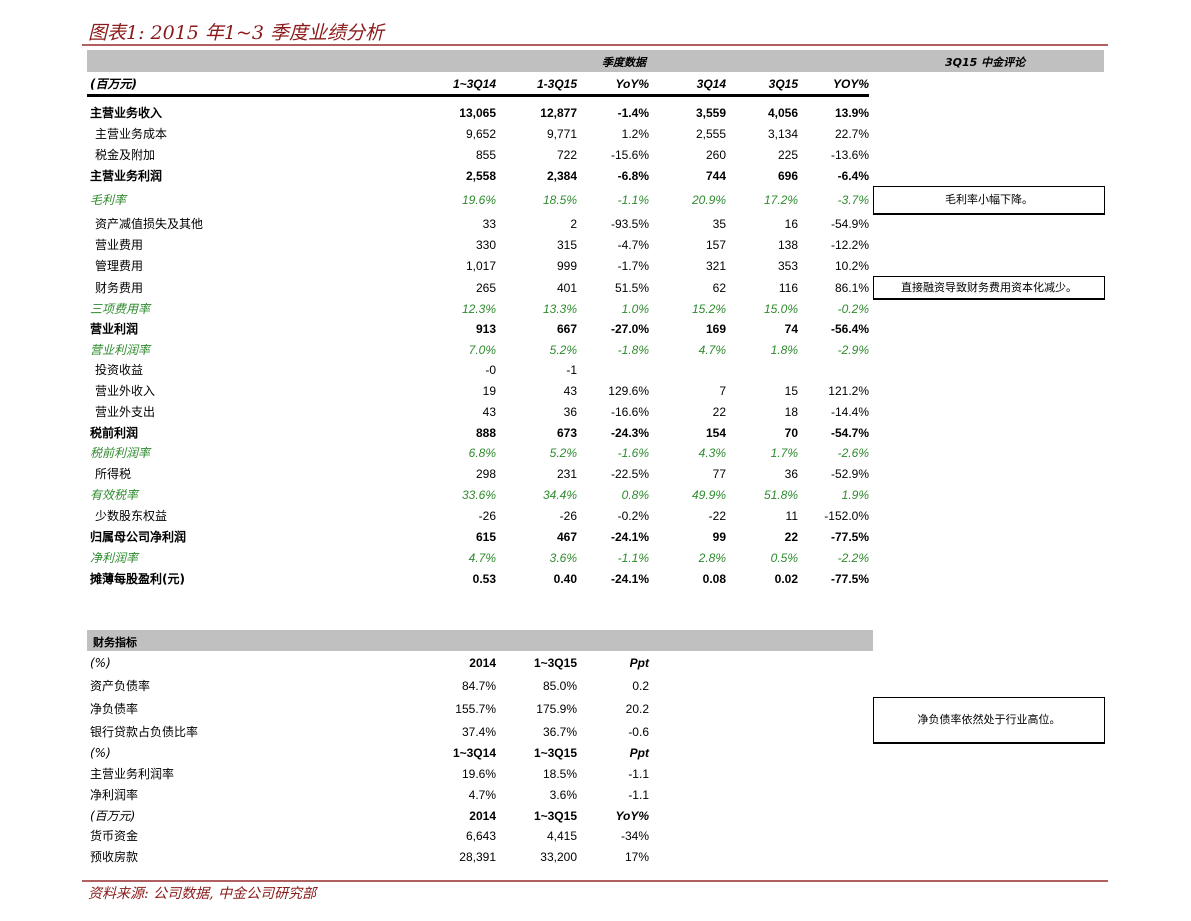  I want to click on cell-value: 2, so click(573, 224).